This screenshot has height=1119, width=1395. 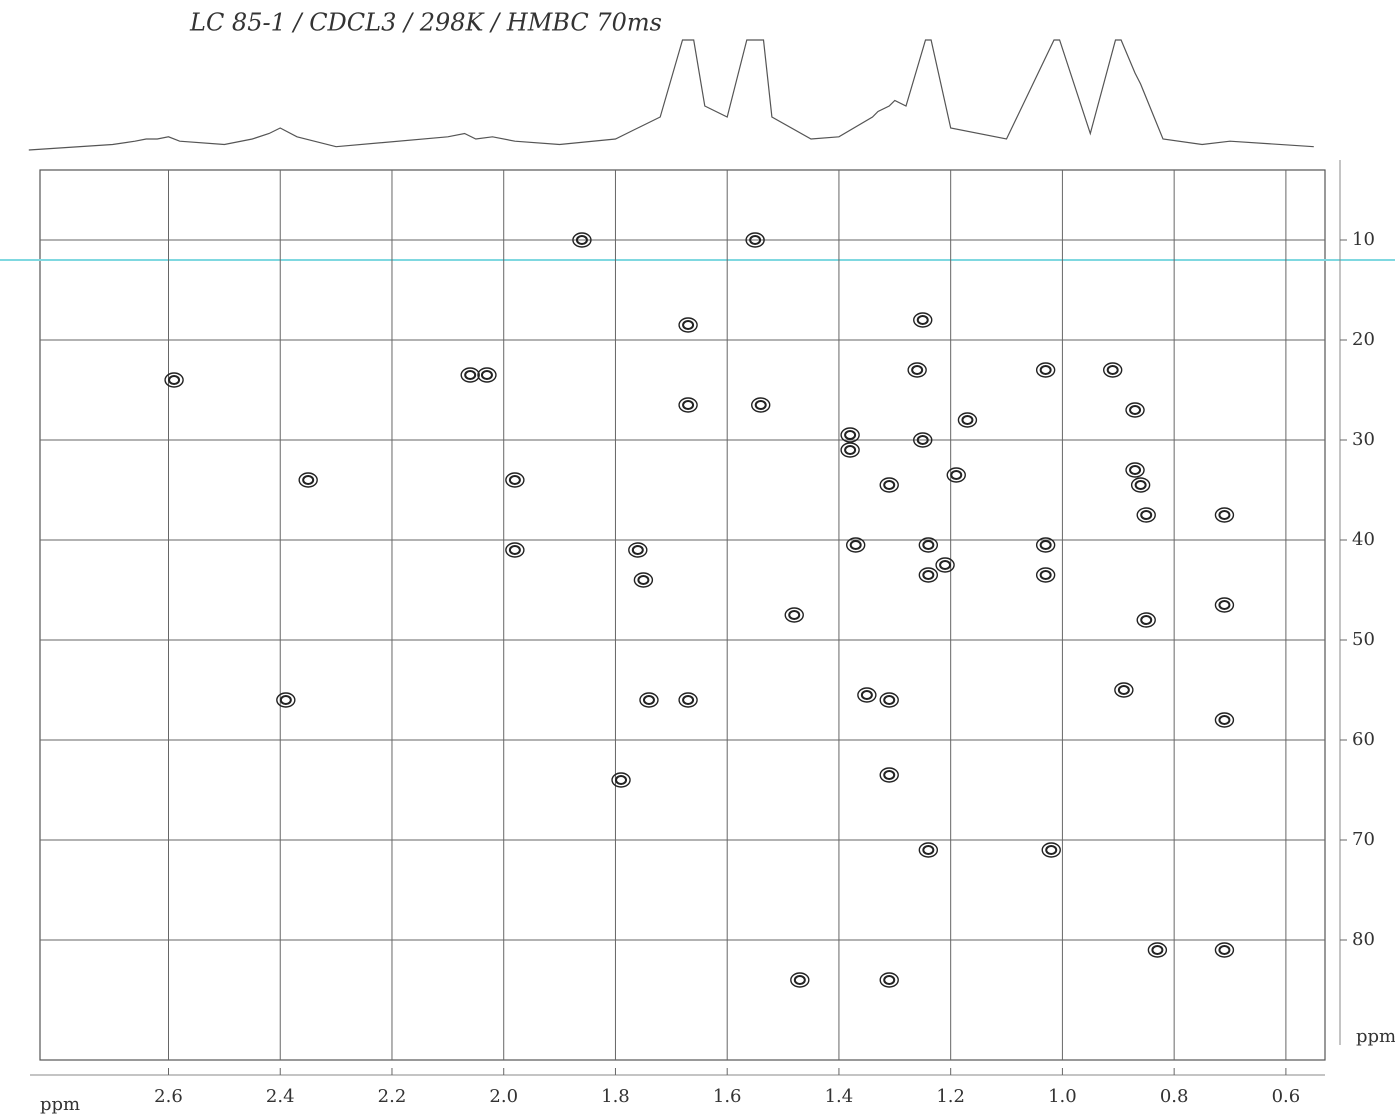 What do you see at coordinates (1363, 339) in the screenshot?
I see `y-tick-label: 20` at bounding box center [1363, 339].